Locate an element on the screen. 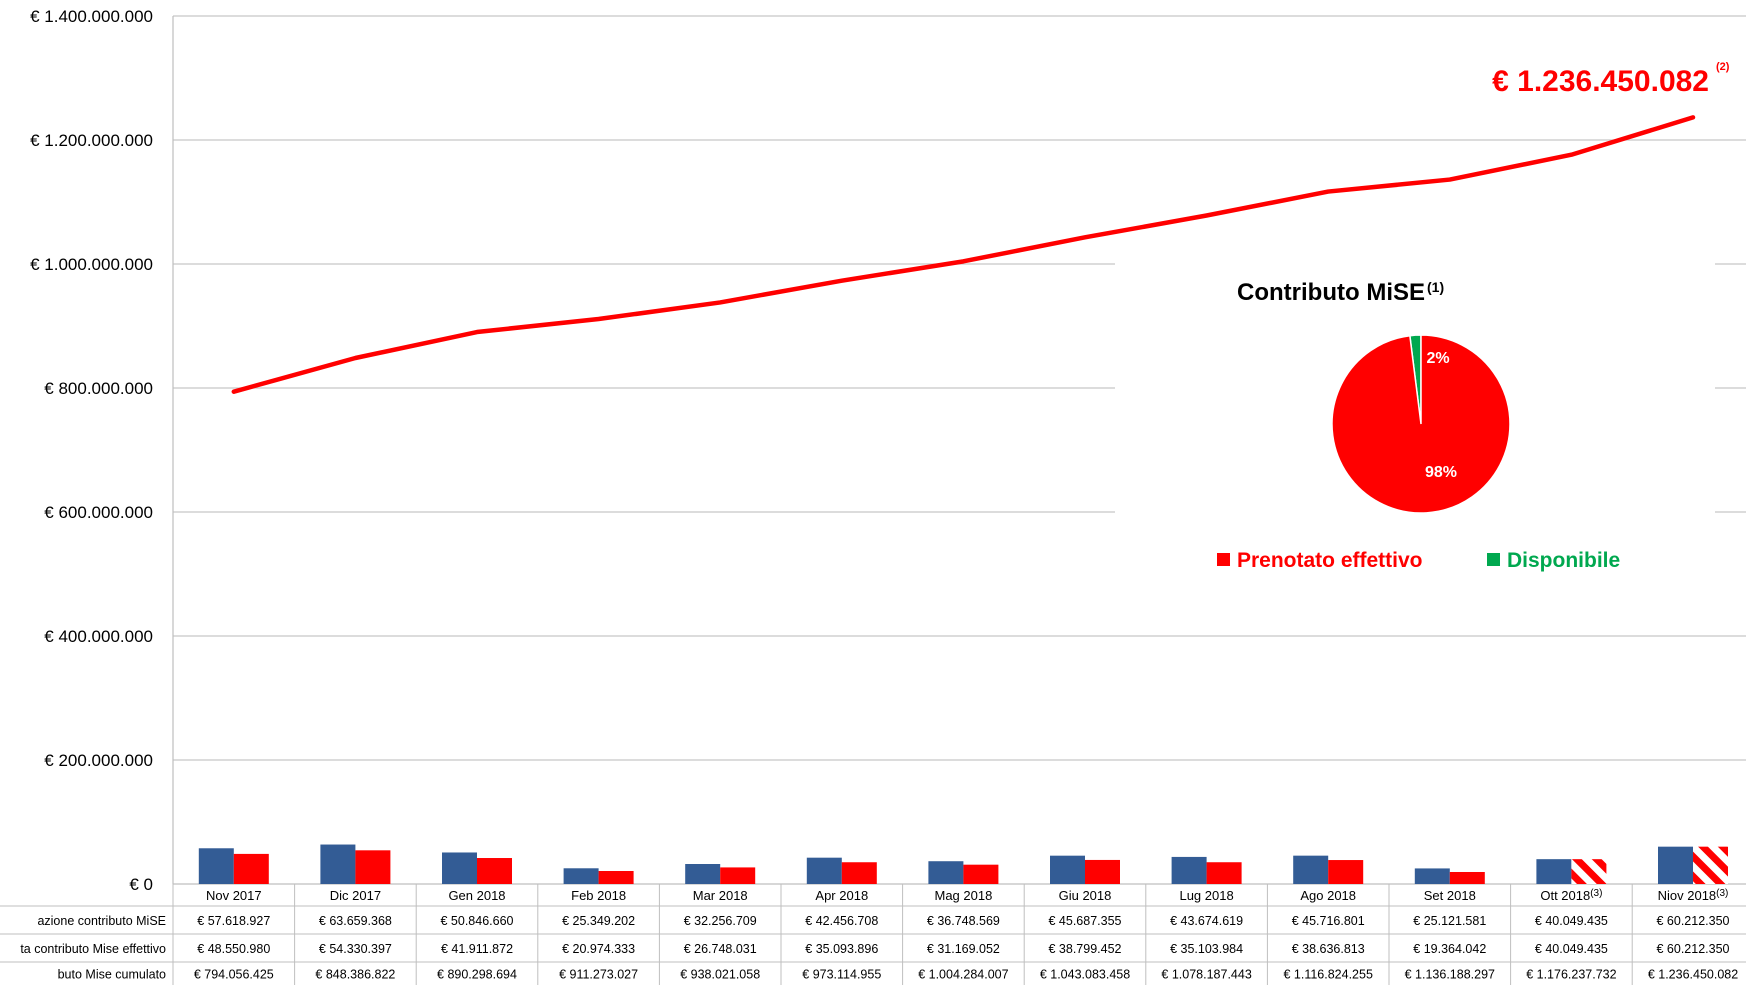 This screenshot has width=1746, height=985. legend-swatch-available is located at coordinates (1493, 559).